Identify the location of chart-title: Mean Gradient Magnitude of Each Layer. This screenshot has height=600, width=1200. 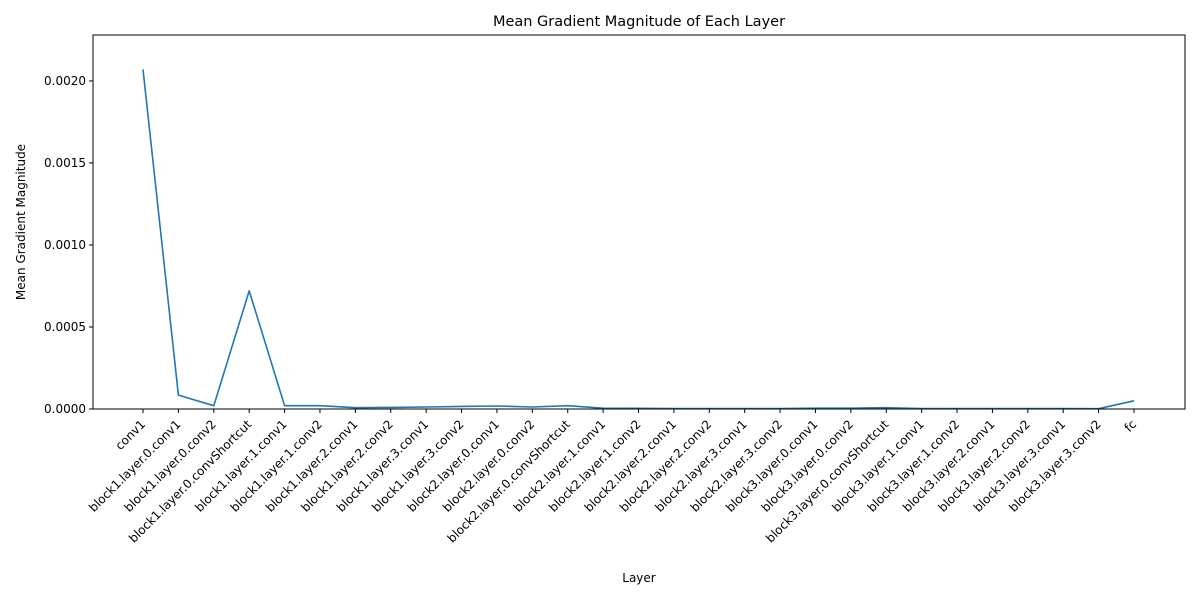
(639, 22).